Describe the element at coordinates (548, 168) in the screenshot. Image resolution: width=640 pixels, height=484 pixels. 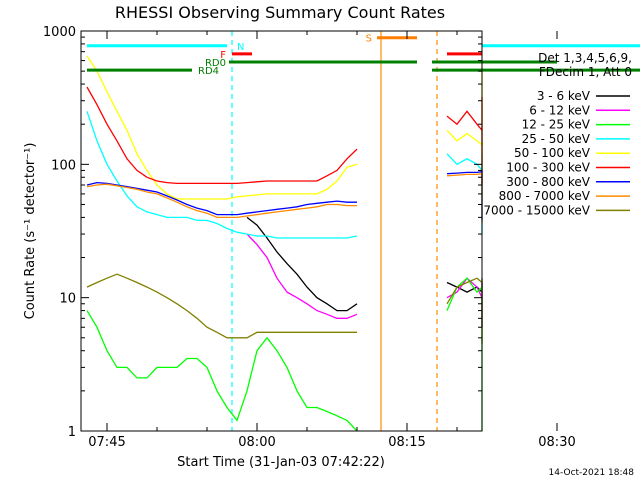
I see `legend-label: 100 - 300 keV` at that location.